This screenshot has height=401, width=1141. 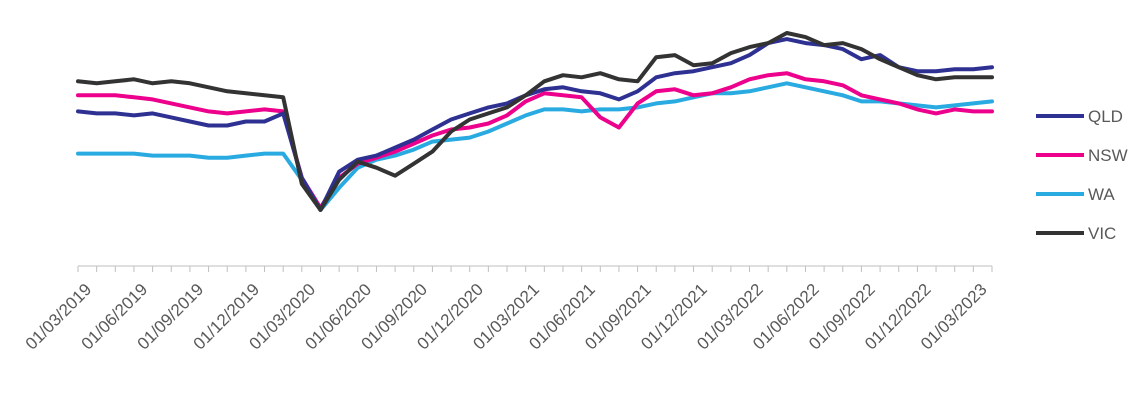 What do you see at coordinates (1108, 155) in the screenshot?
I see `legend-label-nsw: NSW` at bounding box center [1108, 155].